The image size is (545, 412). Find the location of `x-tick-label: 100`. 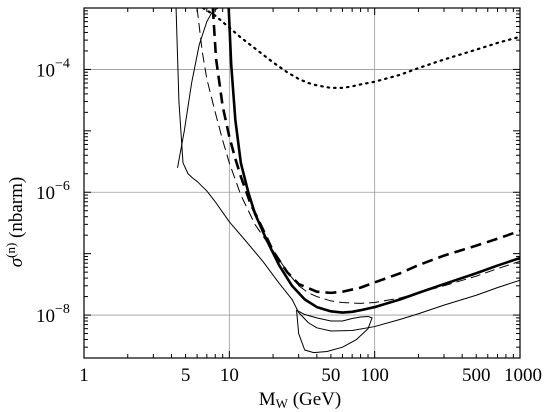

x-tick-label: 100 is located at coordinates (374, 375).